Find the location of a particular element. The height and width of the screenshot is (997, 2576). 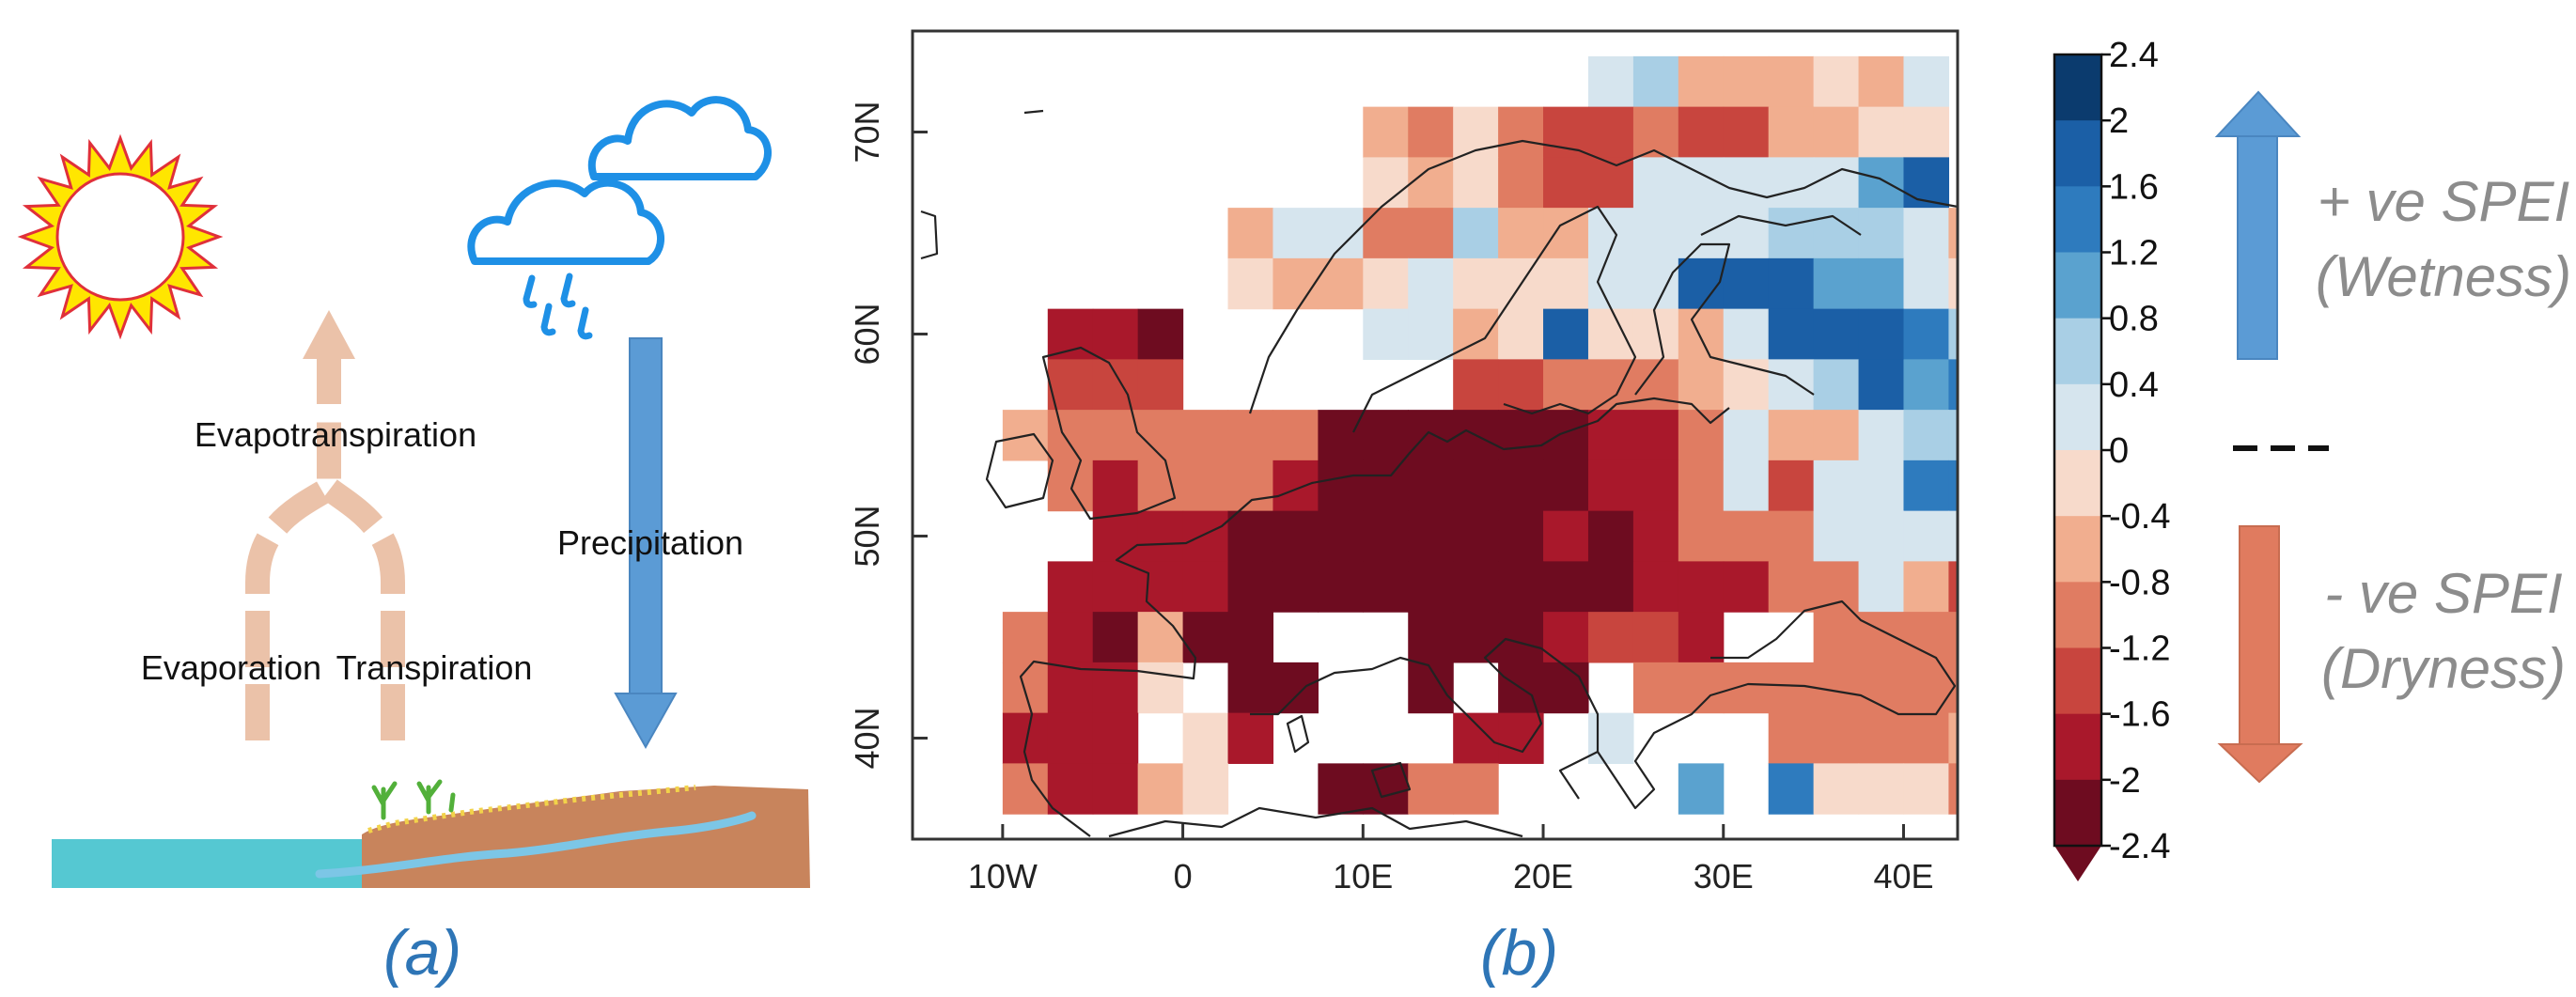

panel-b-label: (b) is located at coordinates (1519, 953).